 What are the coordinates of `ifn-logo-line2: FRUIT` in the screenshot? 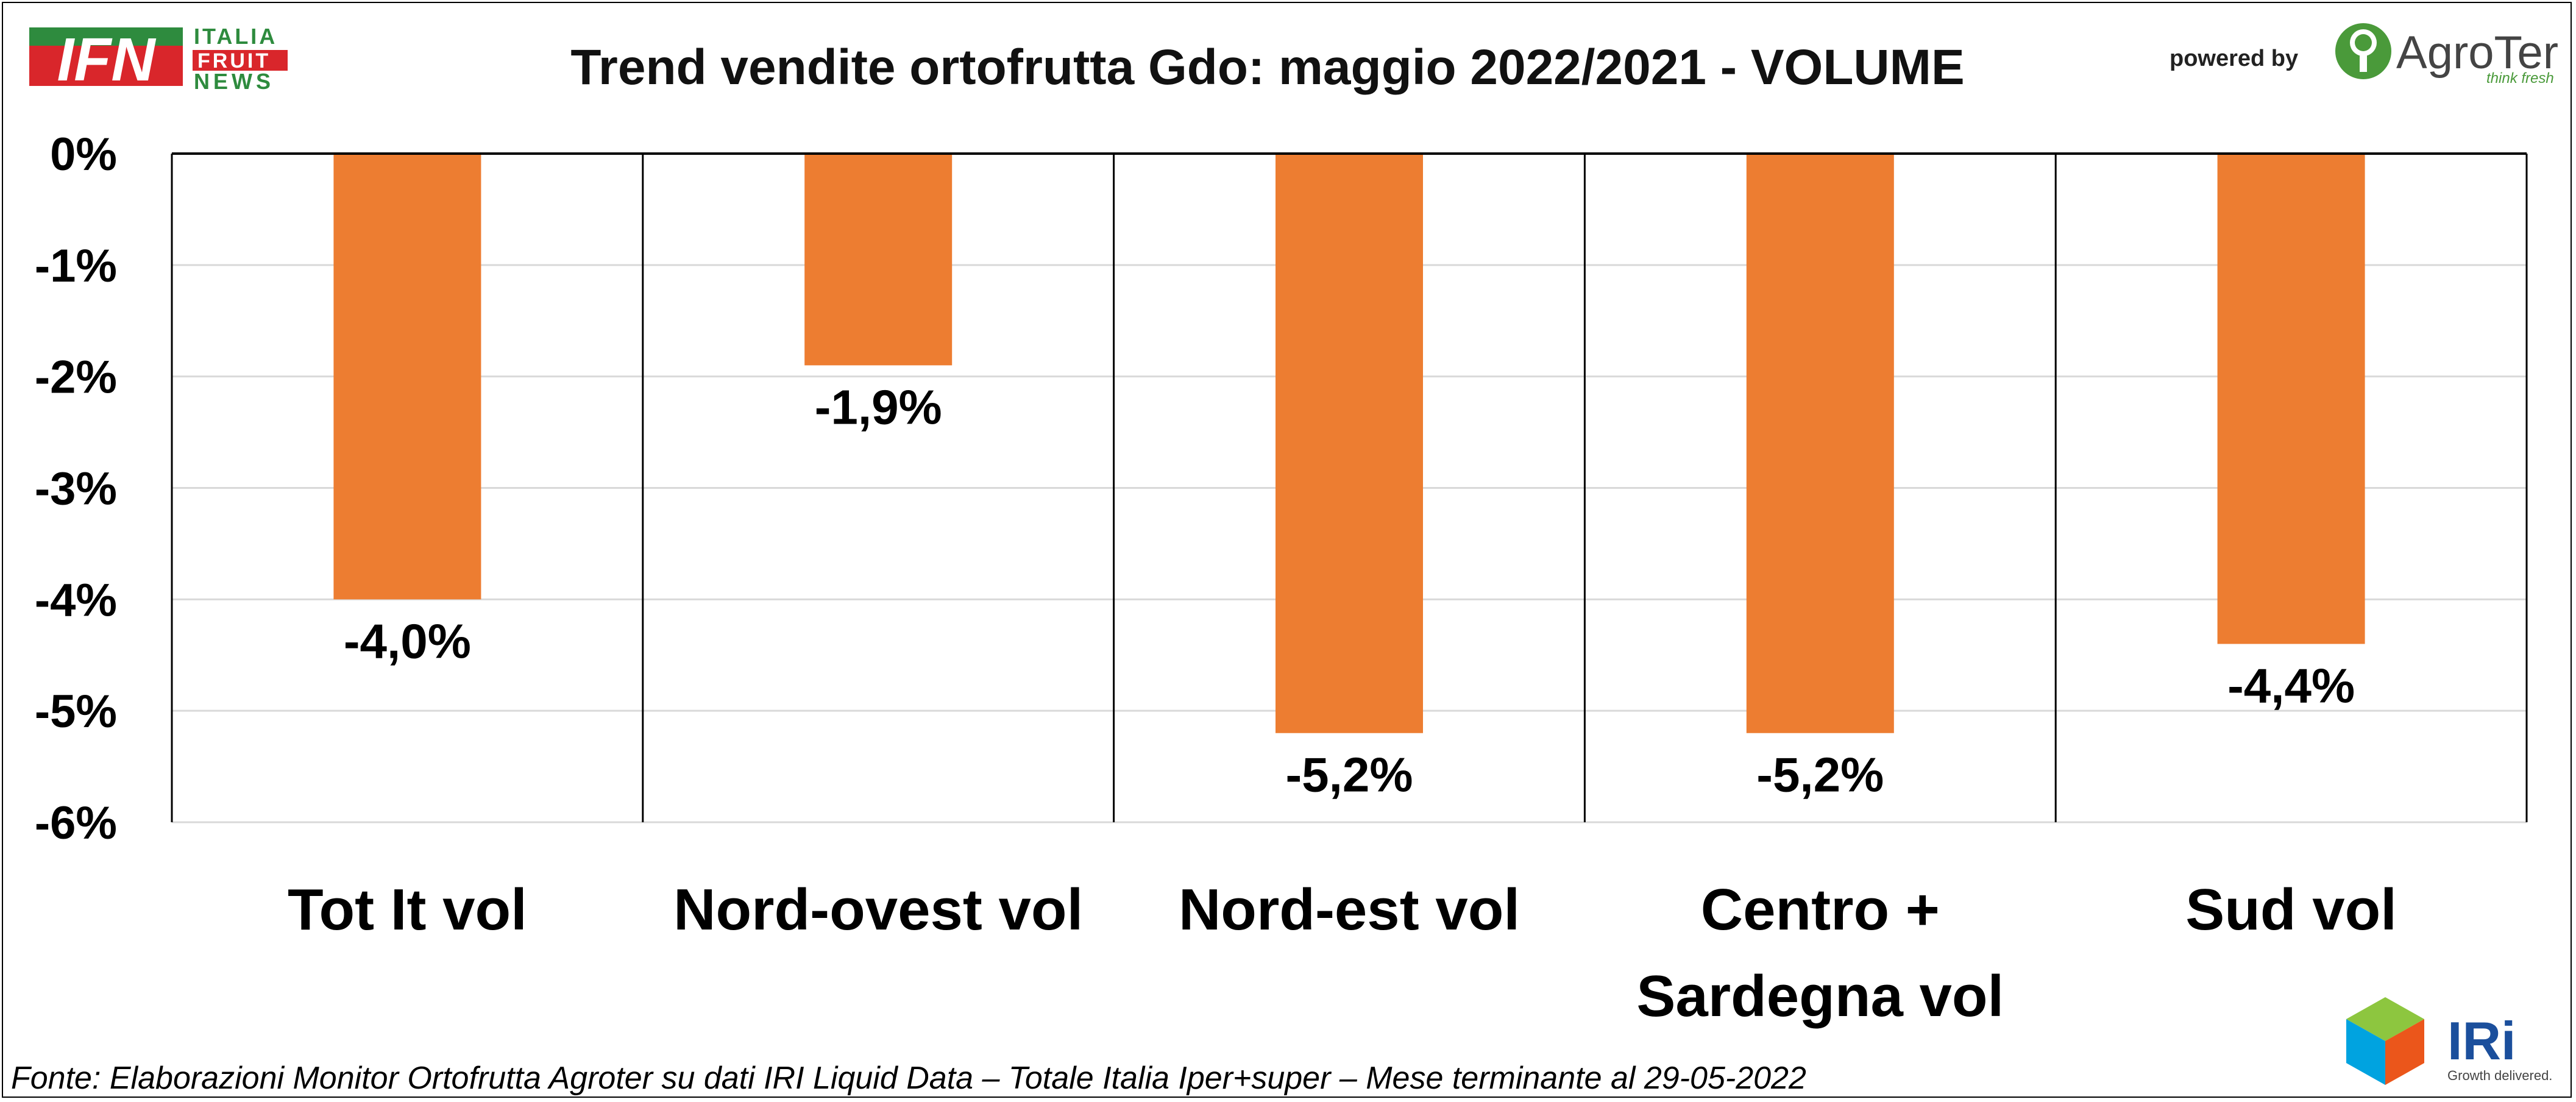 It's located at (234, 61).